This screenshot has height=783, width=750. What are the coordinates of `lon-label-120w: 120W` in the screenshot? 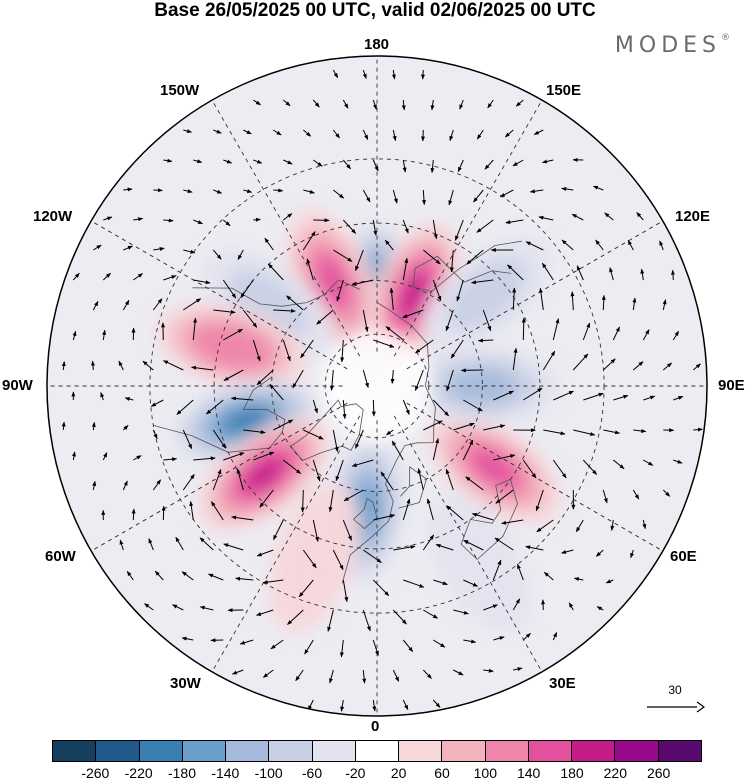 It's located at (53, 216).